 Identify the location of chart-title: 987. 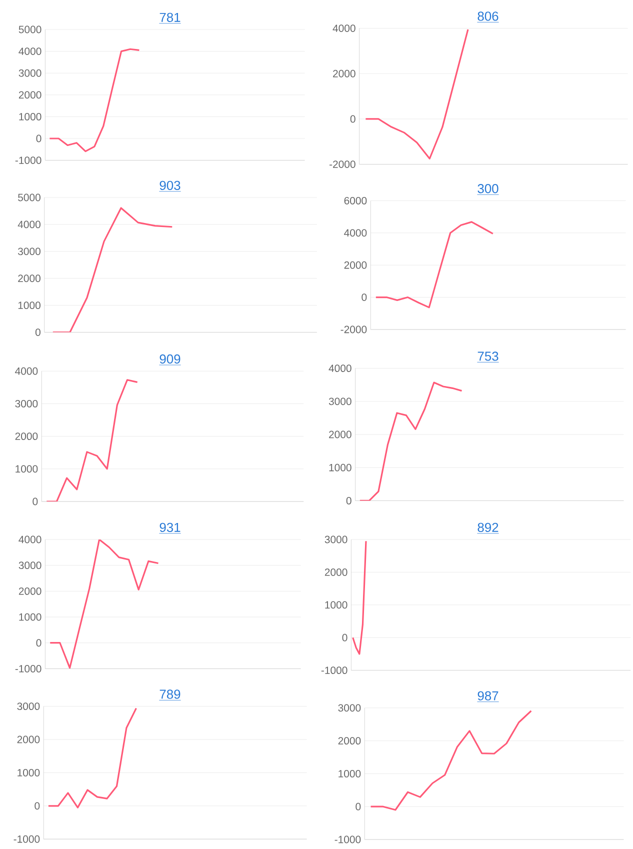
(488, 695).